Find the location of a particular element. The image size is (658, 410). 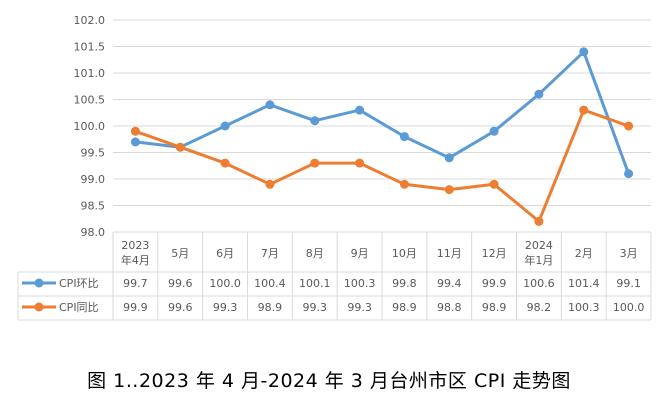

y-tick-label: 99.0 is located at coordinates (93, 179).